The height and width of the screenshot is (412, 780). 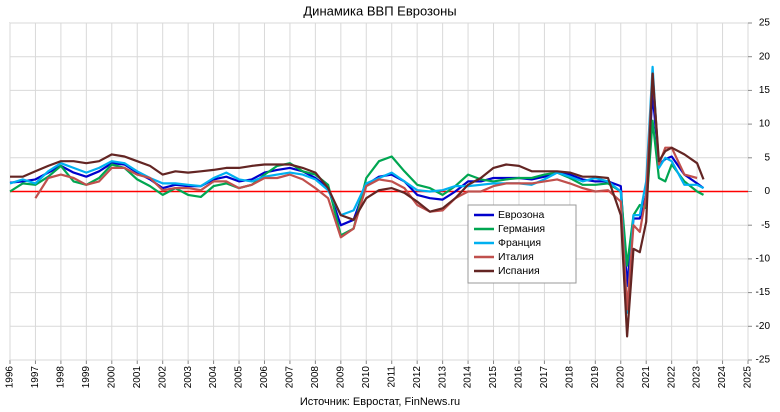 I want to click on y-tick-label: -10, so click(x=763, y=259).